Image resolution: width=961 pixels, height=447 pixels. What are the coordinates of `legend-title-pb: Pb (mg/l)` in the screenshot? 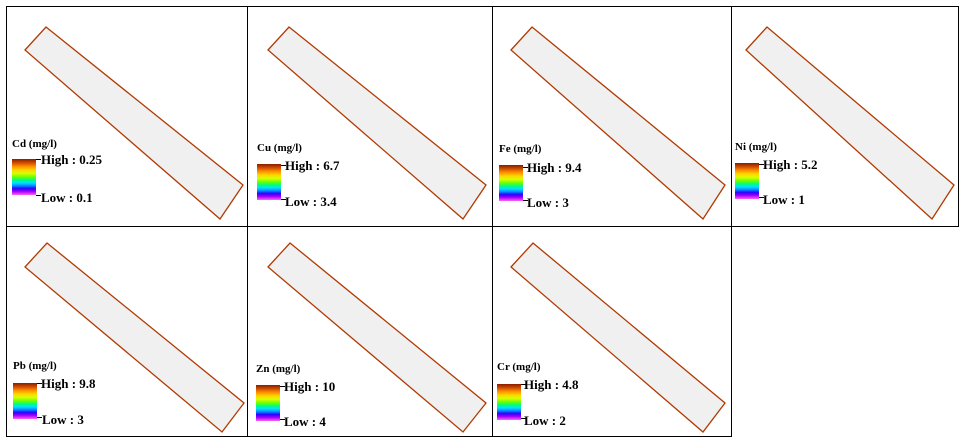 It's located at (35, 366).